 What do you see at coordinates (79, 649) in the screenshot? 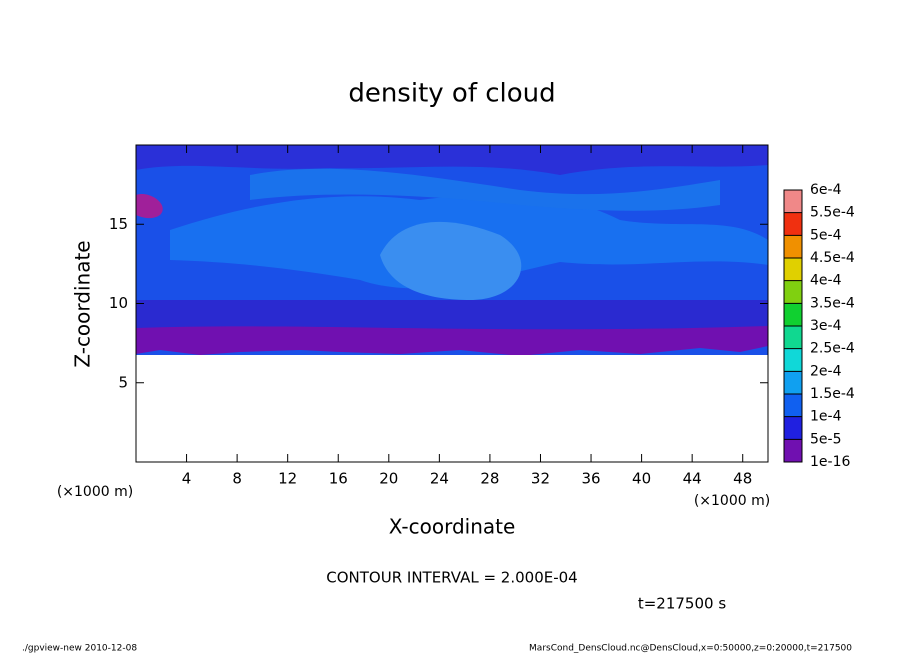
I see `footer-left: ./gpview-new 2010-12-08` at bounding box center [79, 649].